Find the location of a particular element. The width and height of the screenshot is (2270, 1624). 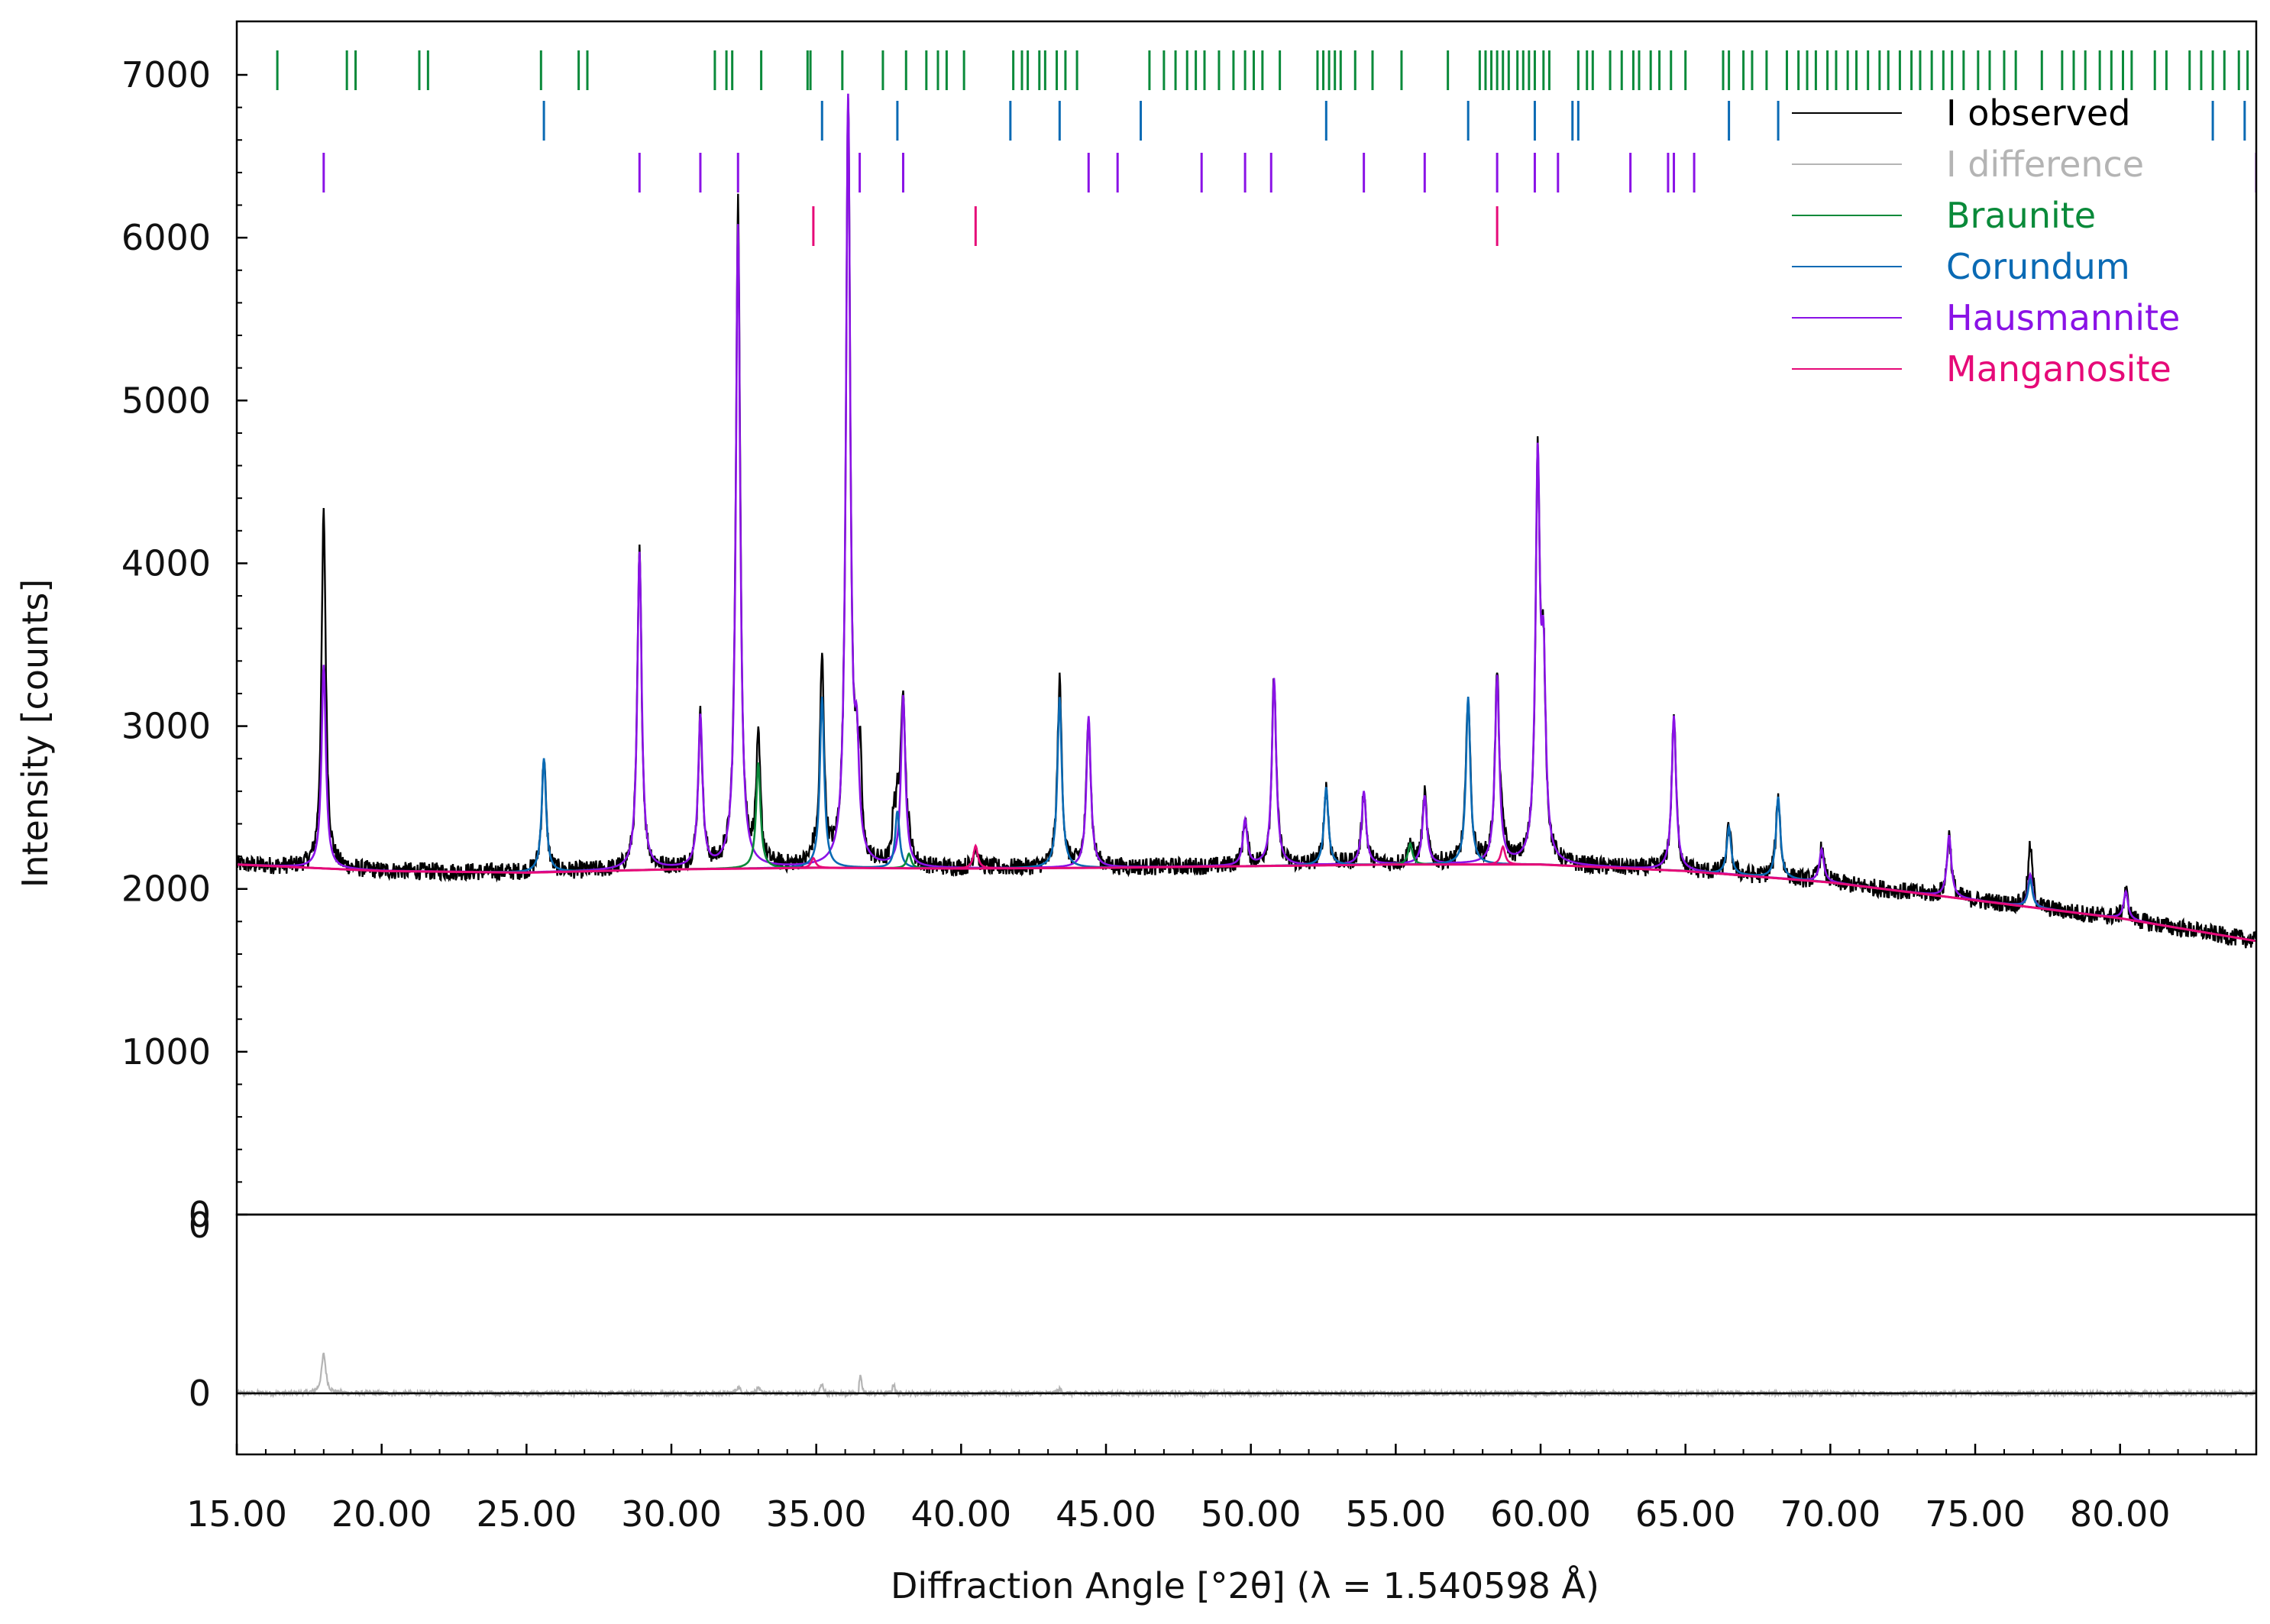

x-tick-label: 70.00 is located at coordinates (1830, 1514).